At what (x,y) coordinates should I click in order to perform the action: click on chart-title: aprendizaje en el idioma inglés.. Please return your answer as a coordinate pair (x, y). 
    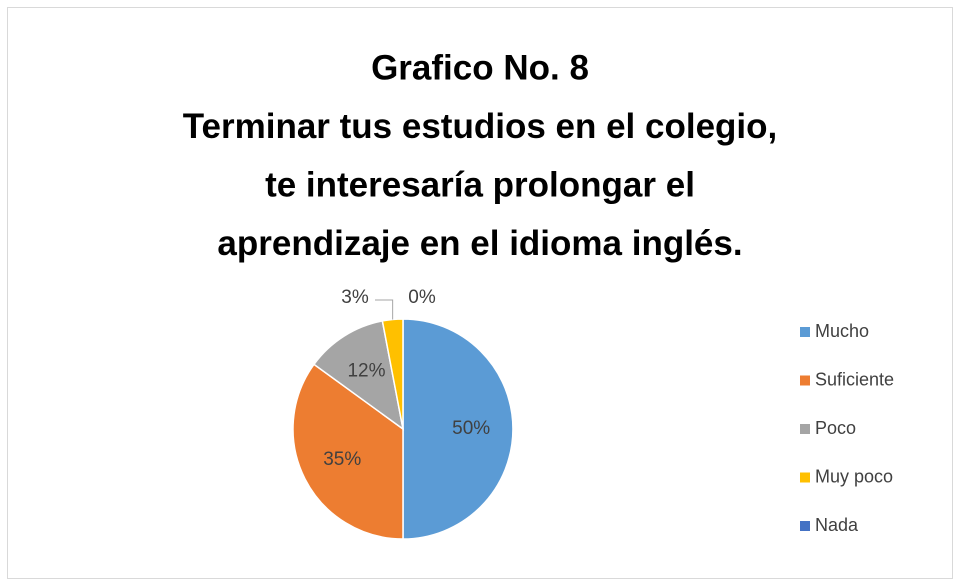
    Looking at the image, I should click on (479, 243).